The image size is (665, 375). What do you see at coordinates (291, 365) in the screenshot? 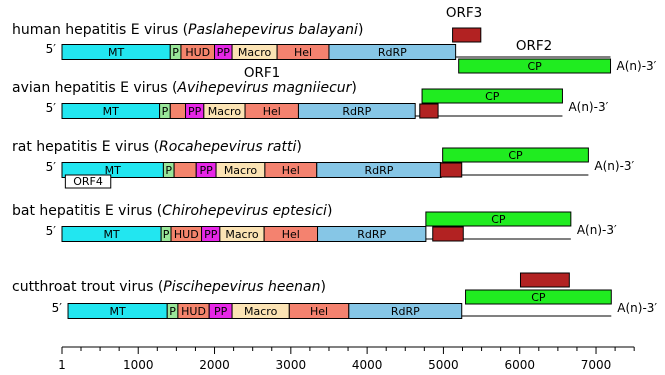
I see `axis-tick-label: 3000` at bounding box center [291, 365].